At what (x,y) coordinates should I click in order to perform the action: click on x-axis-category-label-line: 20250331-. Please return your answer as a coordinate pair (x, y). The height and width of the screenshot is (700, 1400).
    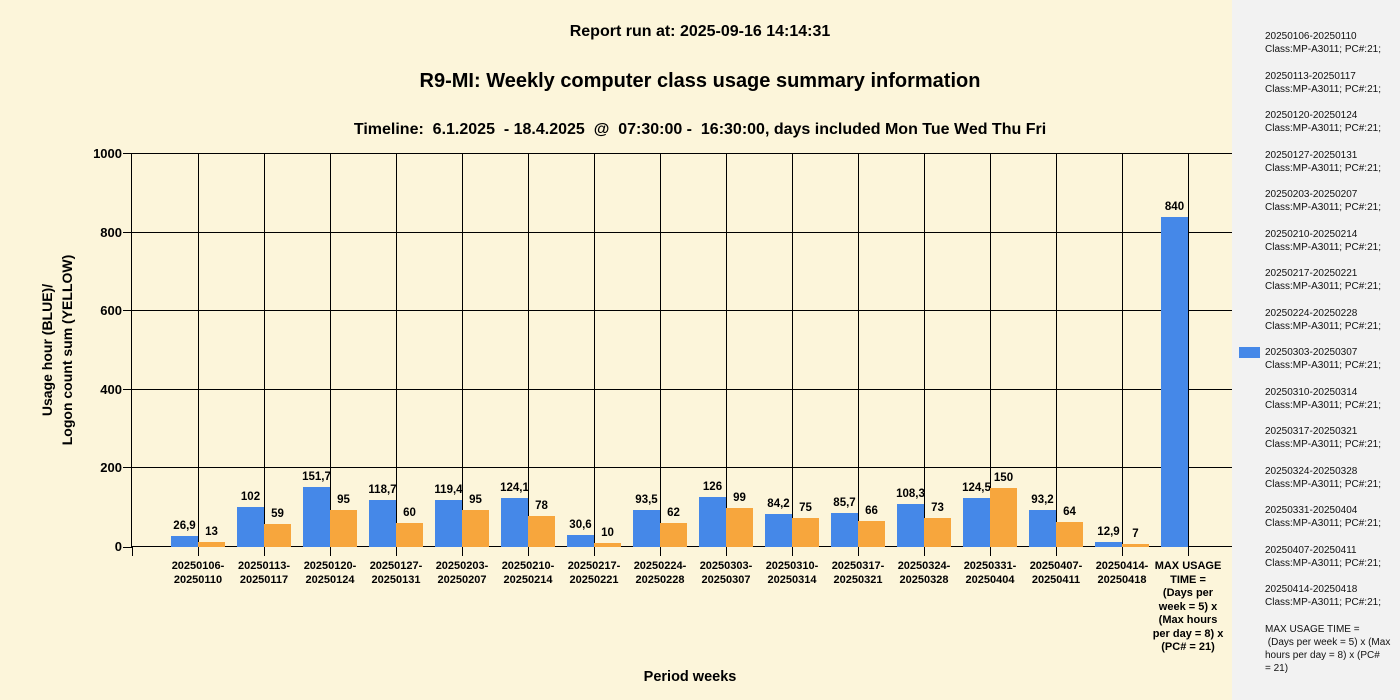
    Looking at the image, I should click on (990, 566).